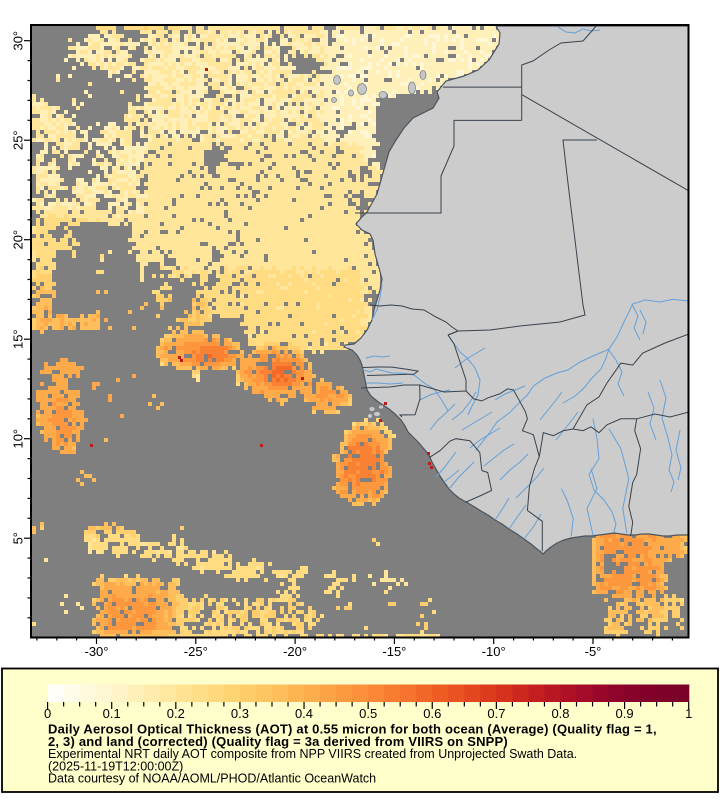 The height and width of the screenshot is (800, 720). What do you see at coordinates (115, 766) in the screenshot?
I see `svg-text: (2025-11-19T12:00:00Z)` at bounding box center [115, 766].